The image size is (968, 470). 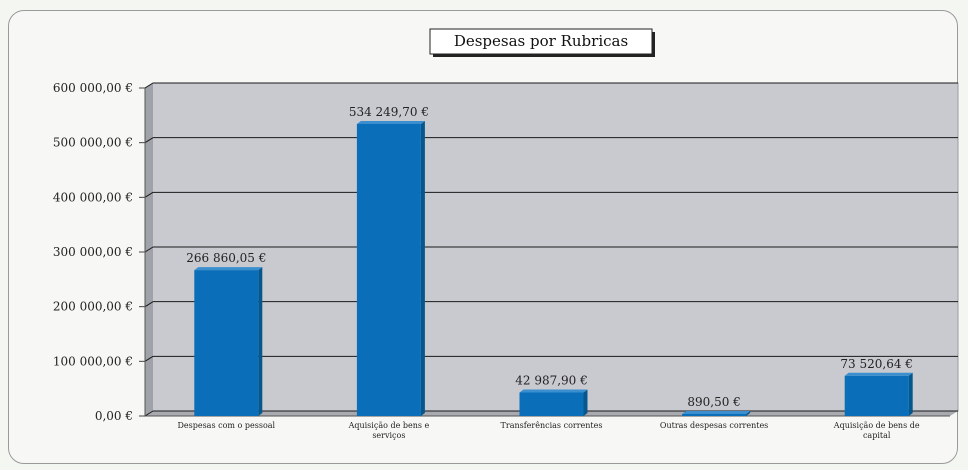 I want to click on x-tick-label: capital, so click(x=877, y=435).